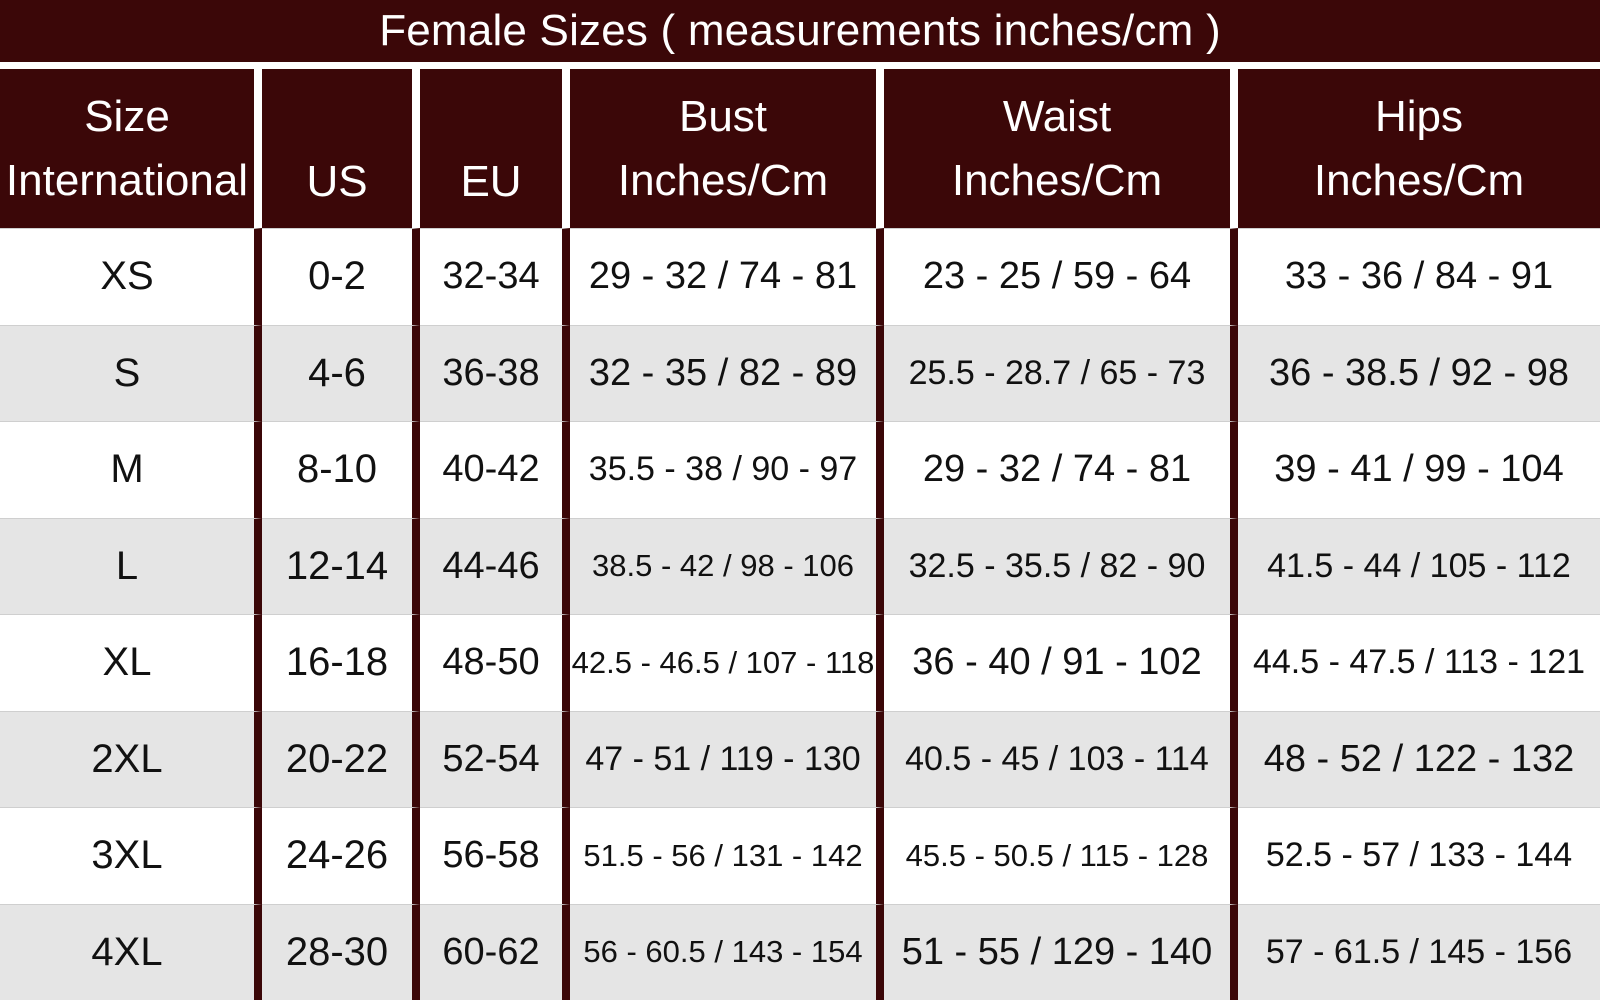 This screenshot has width=1600, height=1000. What do you see at coordinates (337, 182) in the screenshot?
I see `header-line-2: US` at bounding box center [337, 182].